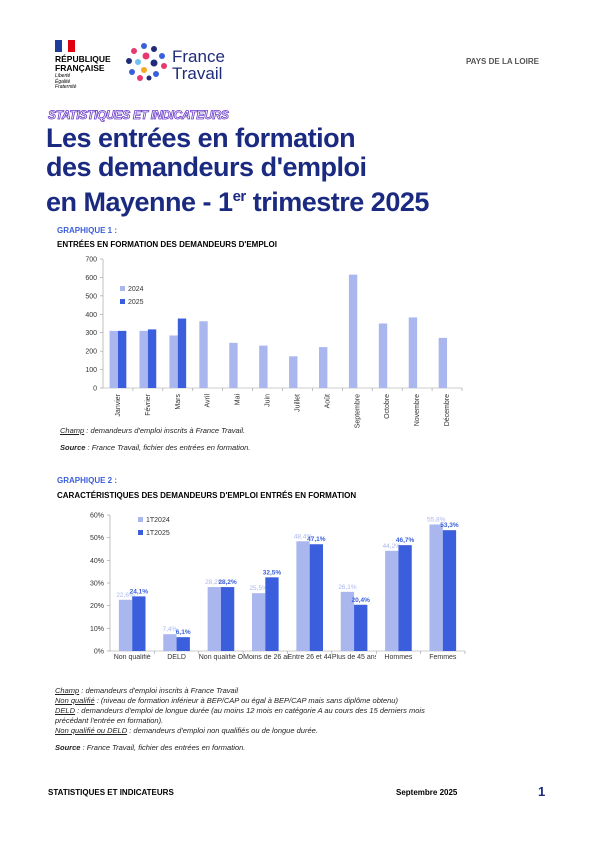  Describe the element at coordinates (136, 289) in the screenshot. I see `legend-label: 2024` at that location.